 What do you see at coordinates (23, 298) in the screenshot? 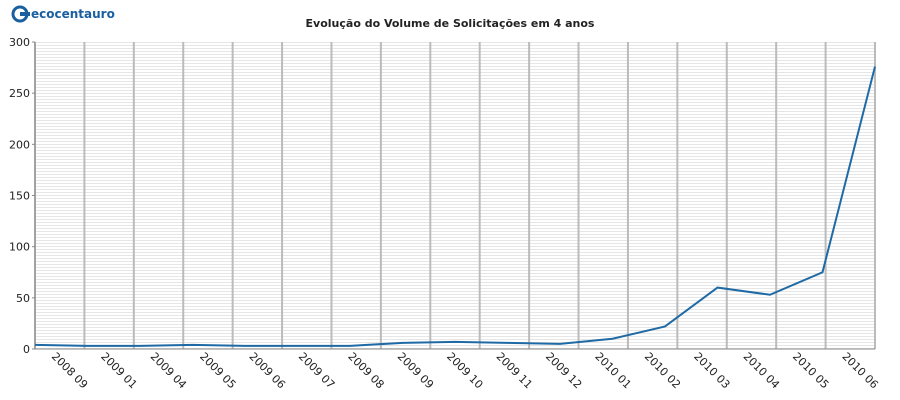
I see `y-tick-label: 50` at bounding box center [23, 298].